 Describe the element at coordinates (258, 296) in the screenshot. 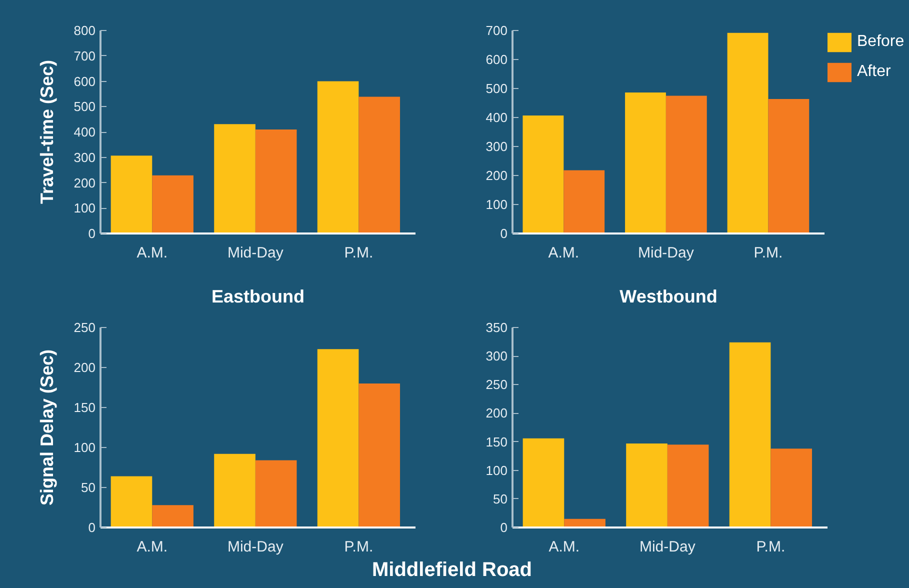

I see `x-axis-title: Eastbound` at that location.